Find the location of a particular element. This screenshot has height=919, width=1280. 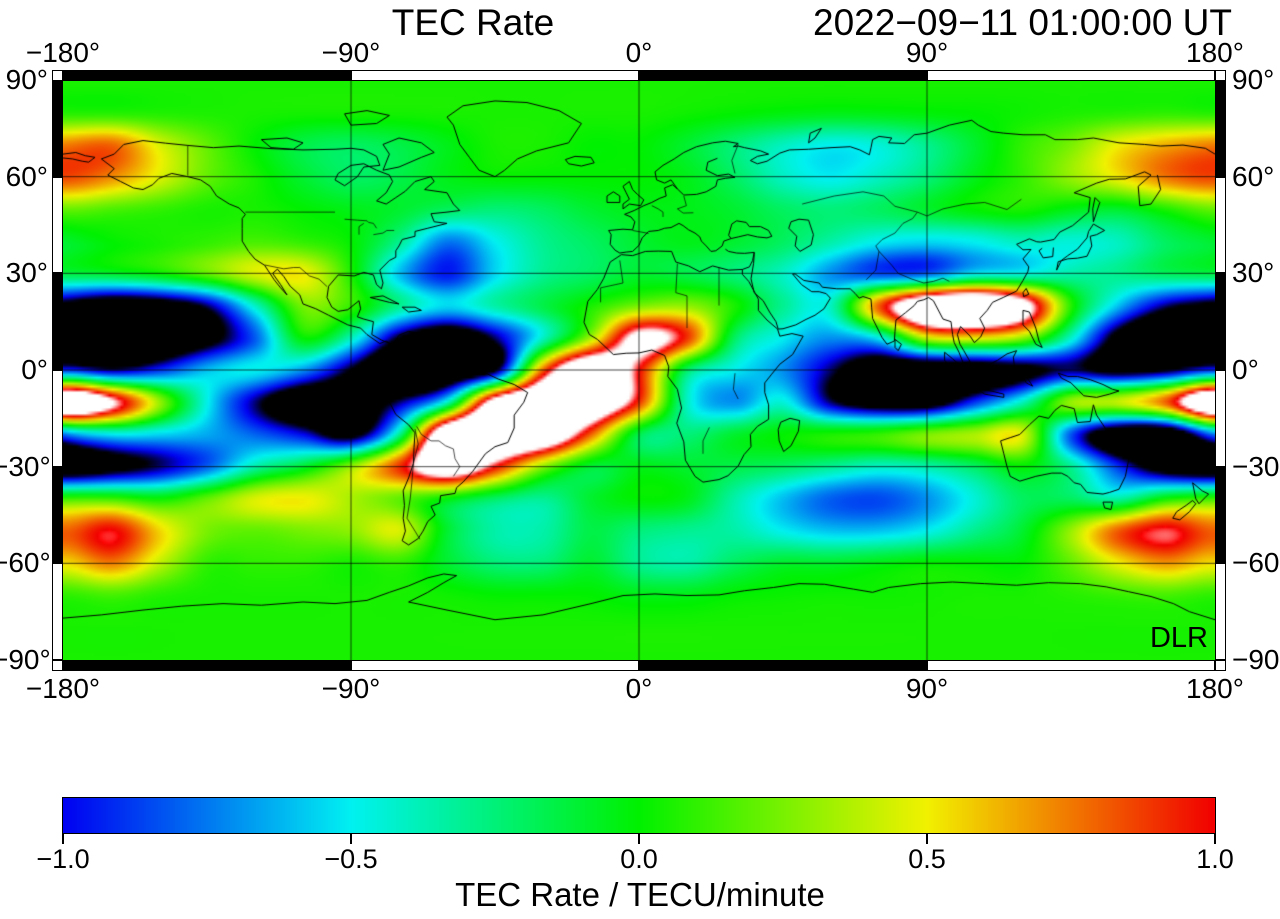

page-title: TEC Rate is located at coordinates (473, 22).